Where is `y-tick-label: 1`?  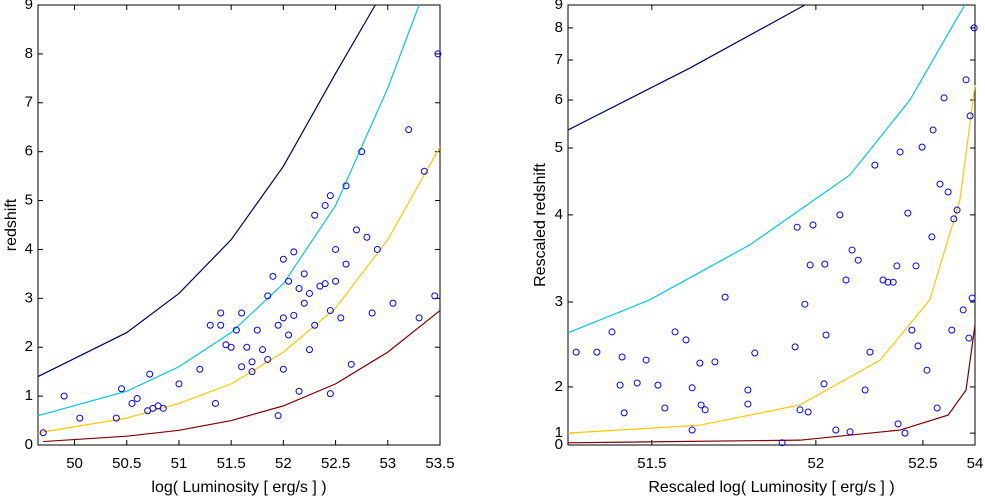
y-tick-label: 1 is located at coordinates (29, 395).